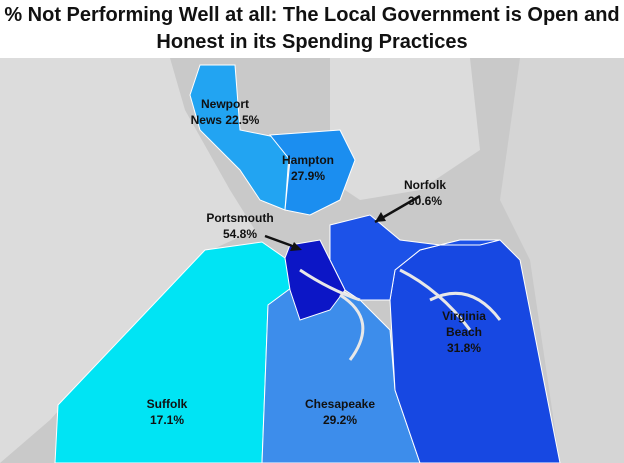 The image size is (624, 463). What do you see at coordinates (242, 120) in the screenshot?
I see `region-value: 22.5%` at bounding box center [242, 120].